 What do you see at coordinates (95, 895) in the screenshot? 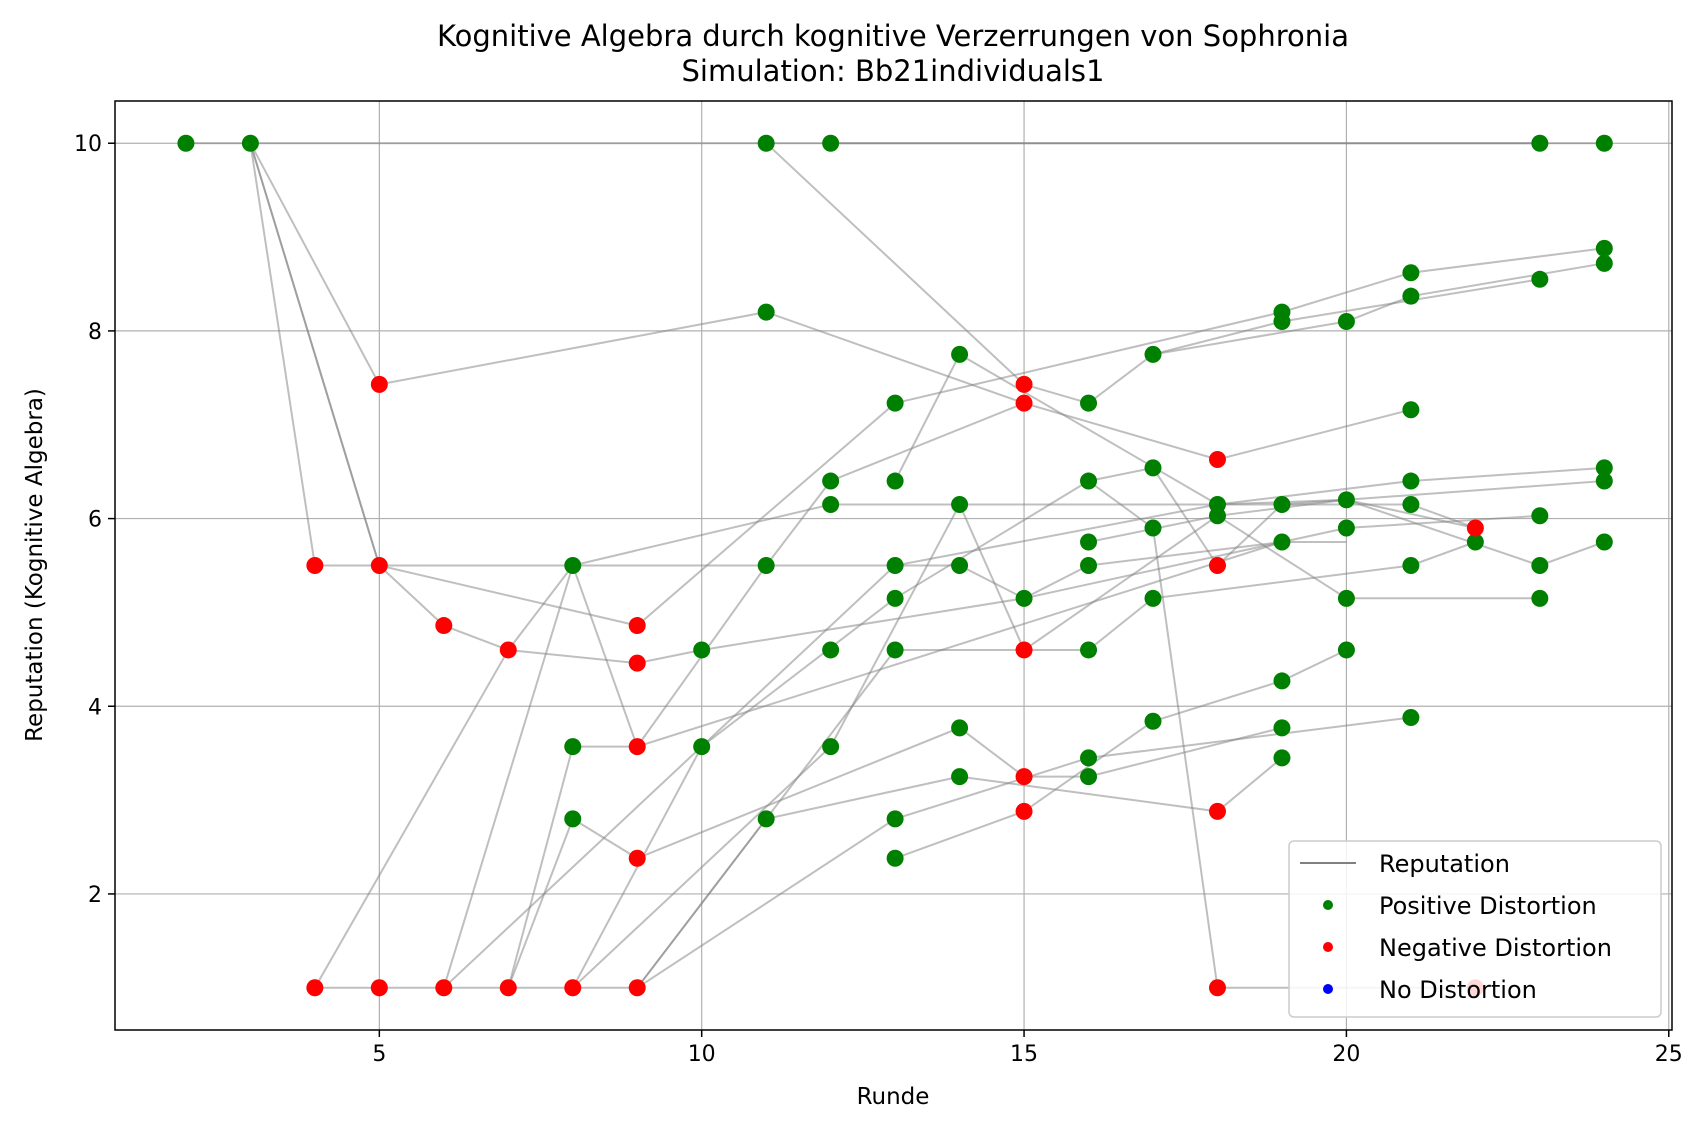
I see `y-tick-label: 2` at bounding box center [95, 895].